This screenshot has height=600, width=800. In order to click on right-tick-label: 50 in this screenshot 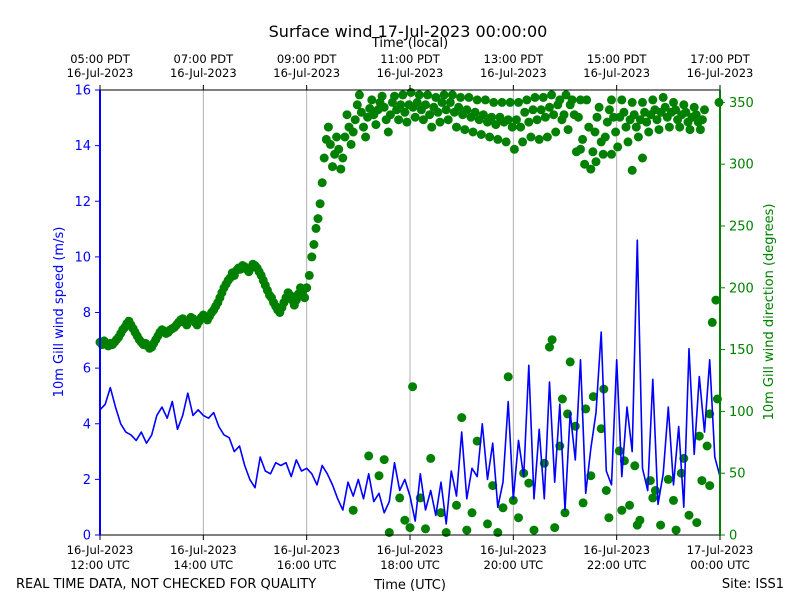, I will do `click(737, 474)`.